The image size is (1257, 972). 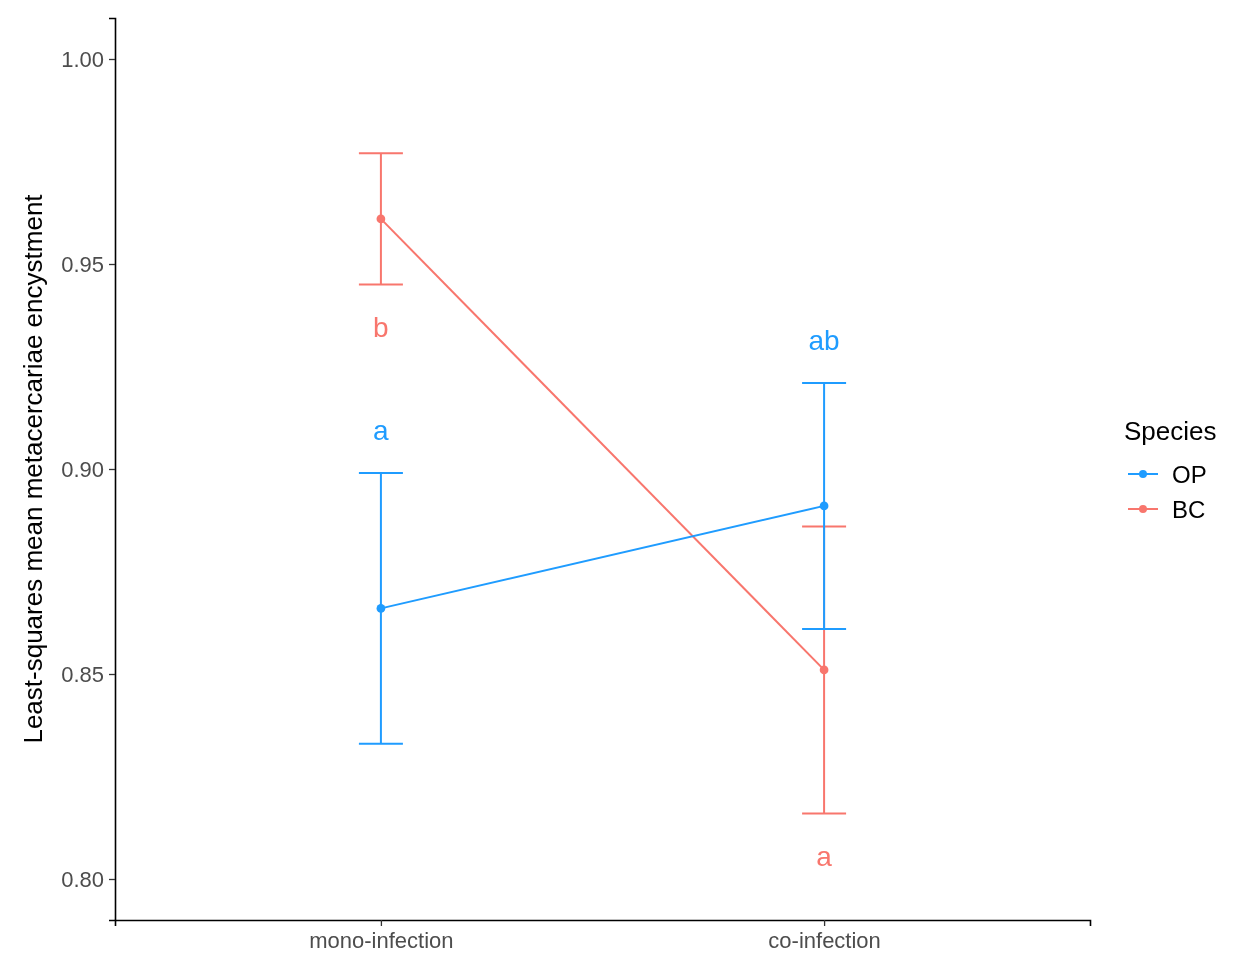 I want to click on y-tick-label: 0.90, so click(x=82, y=469).